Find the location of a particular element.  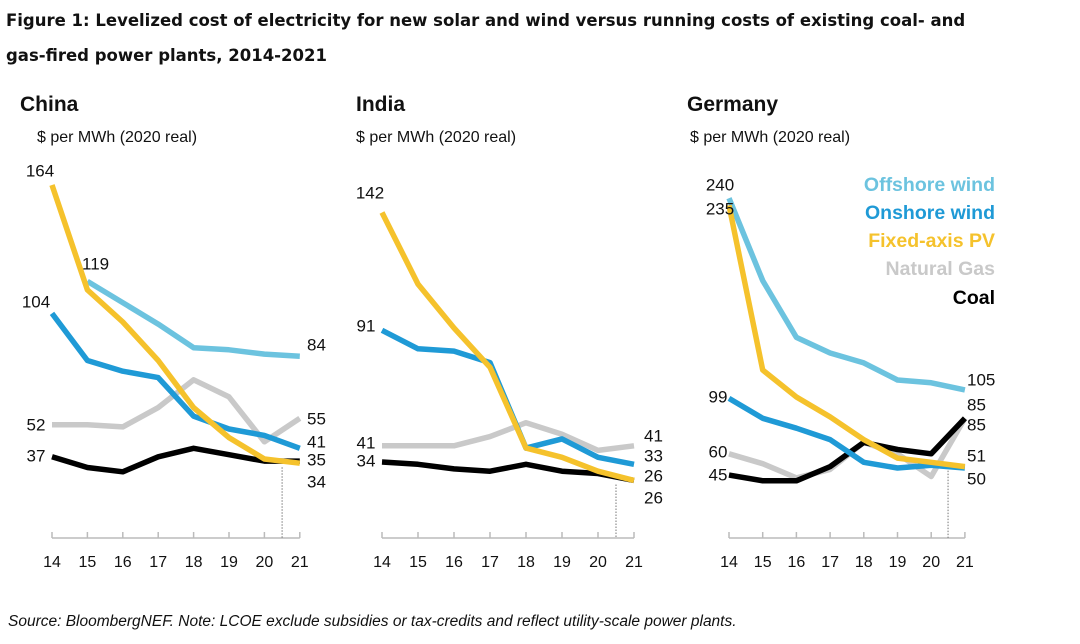

data-label: 35 is located at coordinates (316, 459).